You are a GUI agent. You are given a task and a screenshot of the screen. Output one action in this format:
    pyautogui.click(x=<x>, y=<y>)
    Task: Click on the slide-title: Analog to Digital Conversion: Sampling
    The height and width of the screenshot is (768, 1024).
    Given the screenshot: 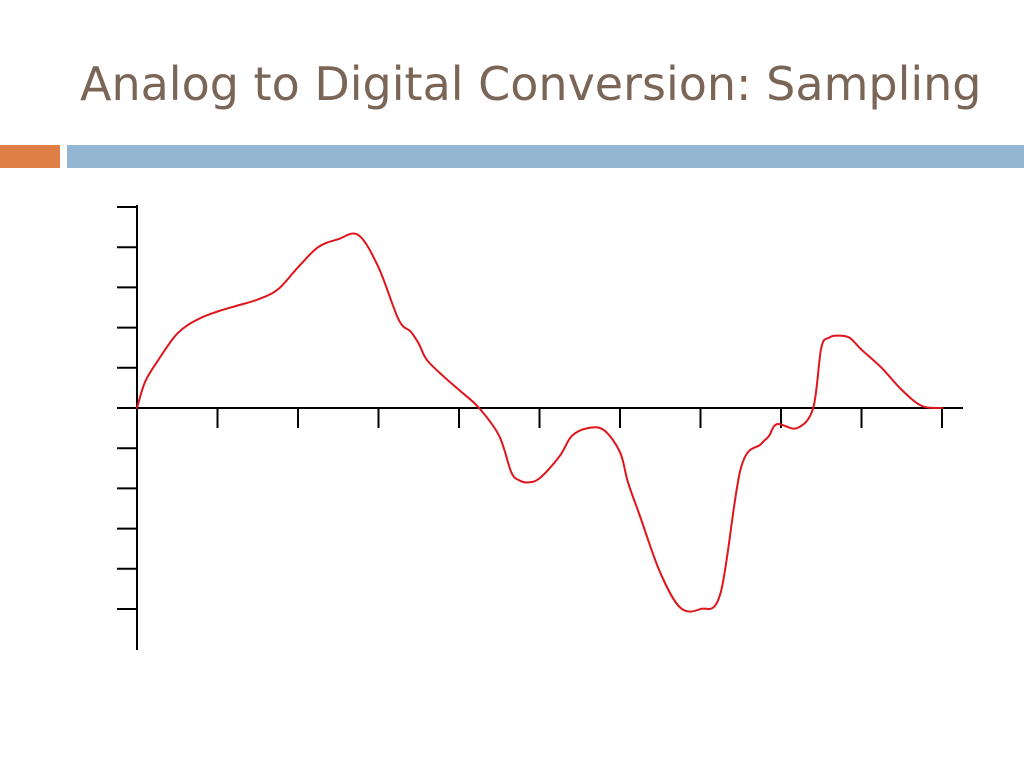 What is the action you would take?
    pyautogui.click(x=531, y=84)
    